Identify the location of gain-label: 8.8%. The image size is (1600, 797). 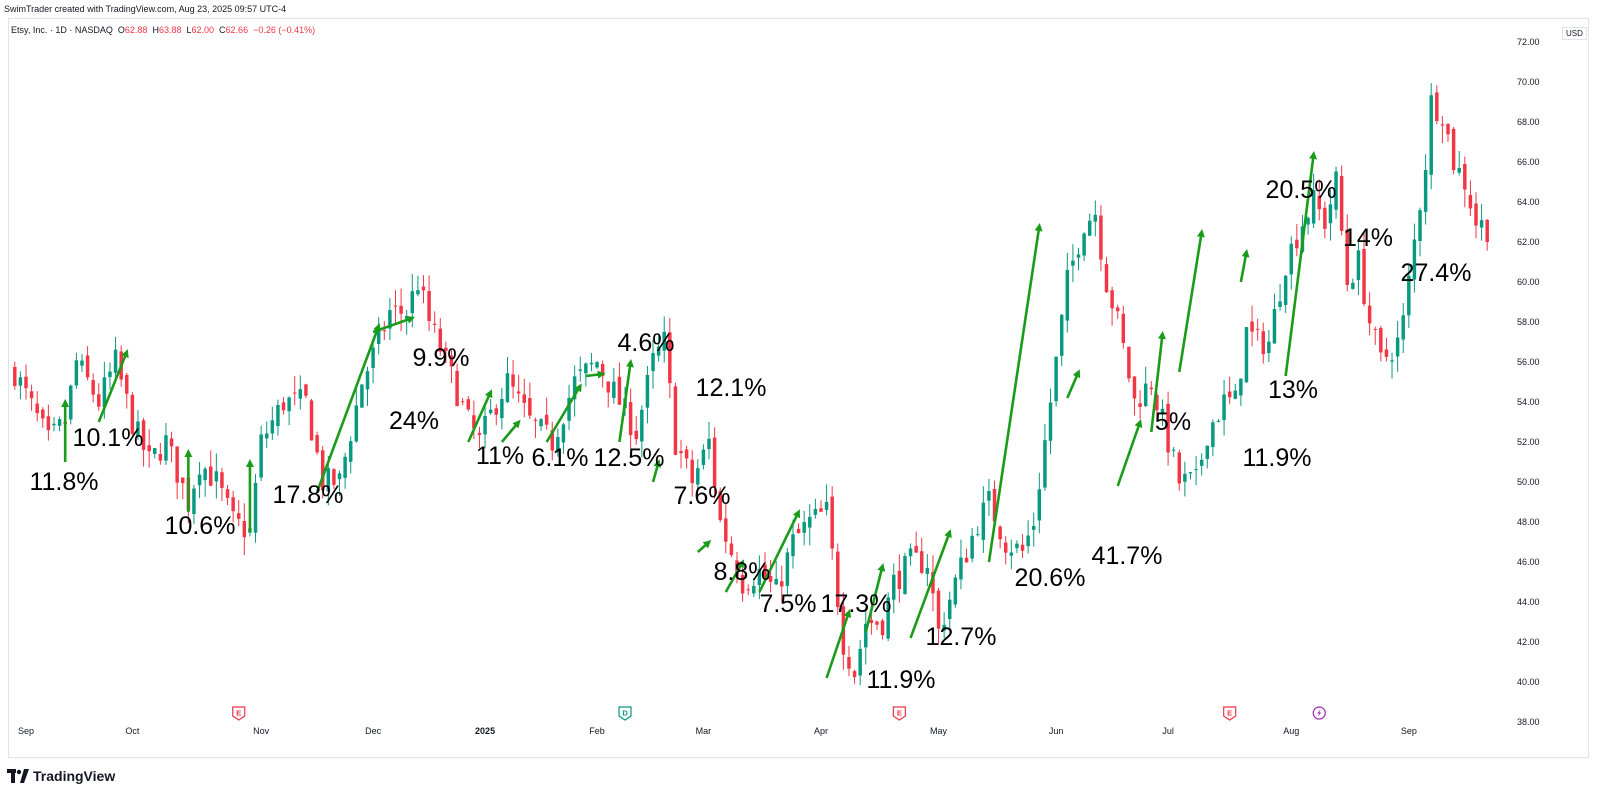
(742, 572).